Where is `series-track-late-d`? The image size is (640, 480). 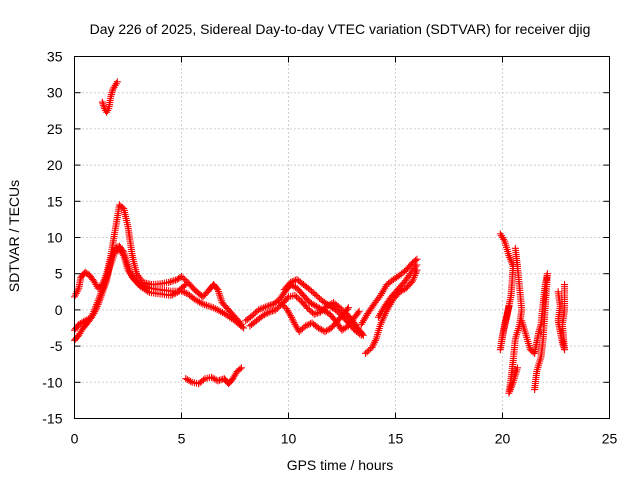 series-track-late-d is located at coordinates (561, 317).